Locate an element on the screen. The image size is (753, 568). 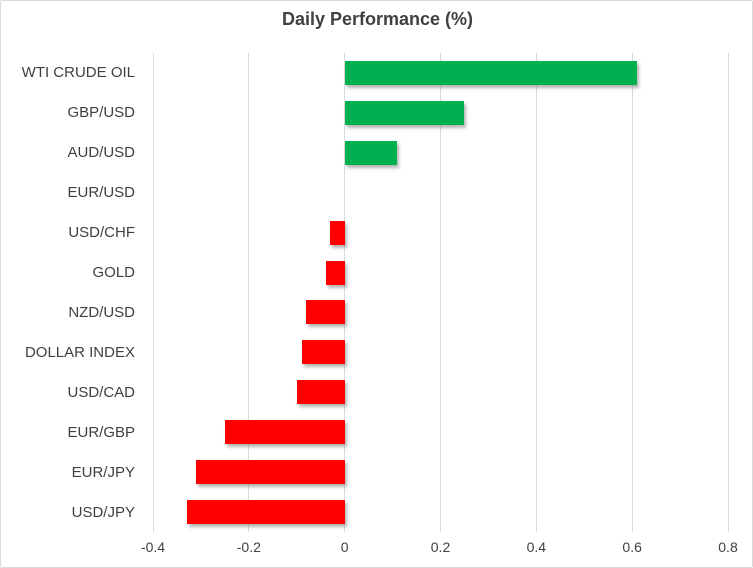
category-label-gbp-usd: GBP/USD is located at coordinates (101, 113).